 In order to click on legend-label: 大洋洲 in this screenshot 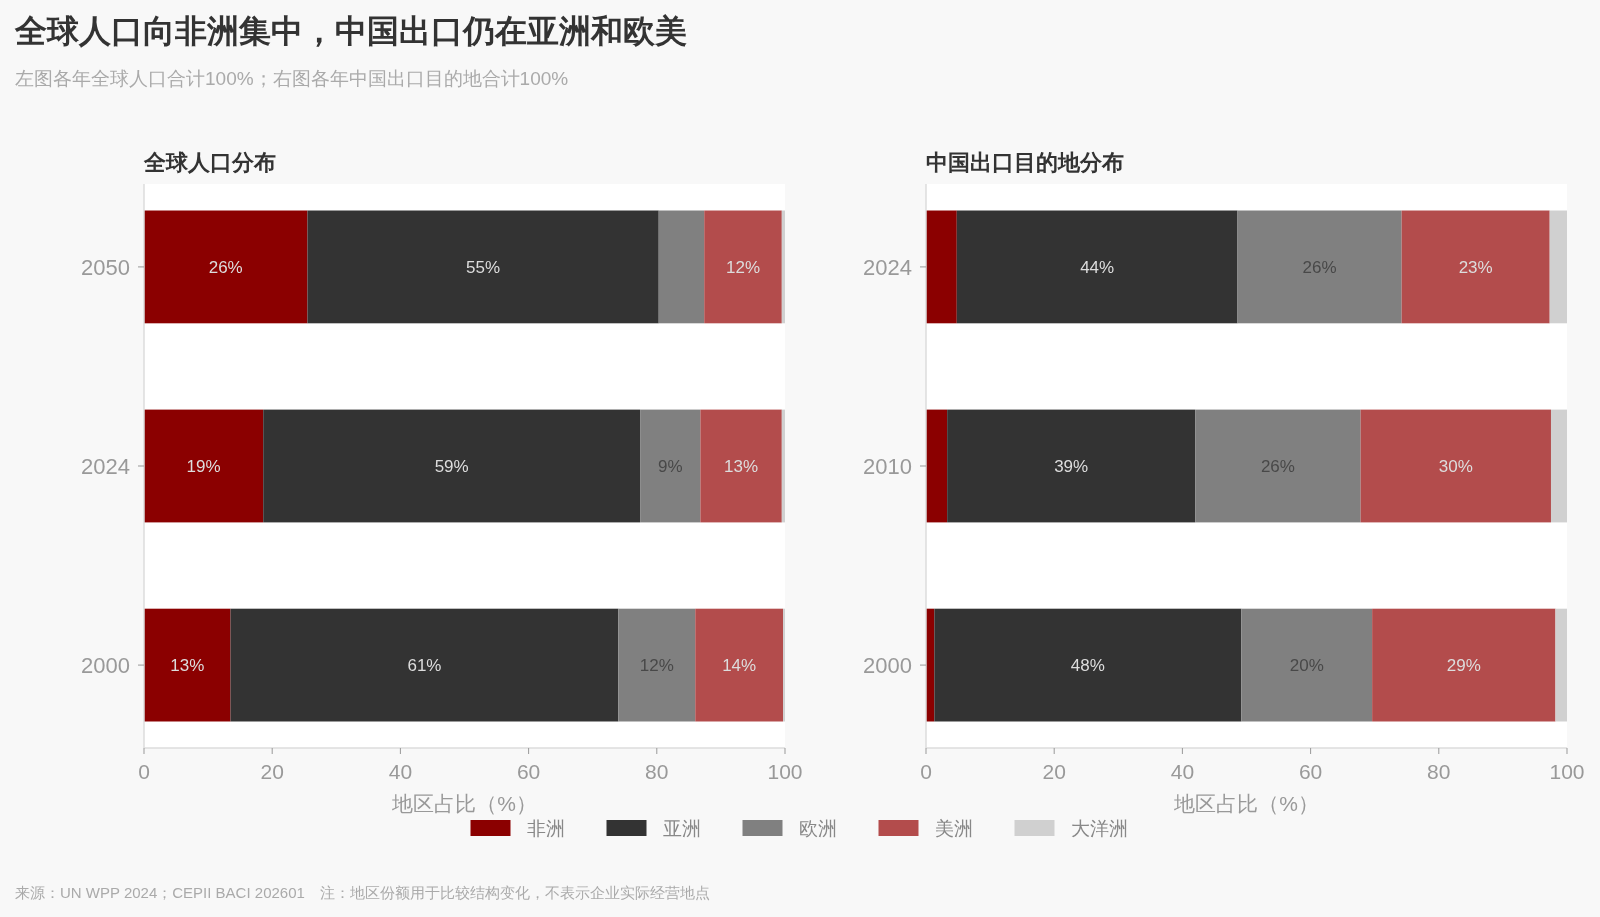, I will do `click(1099, 828)`.